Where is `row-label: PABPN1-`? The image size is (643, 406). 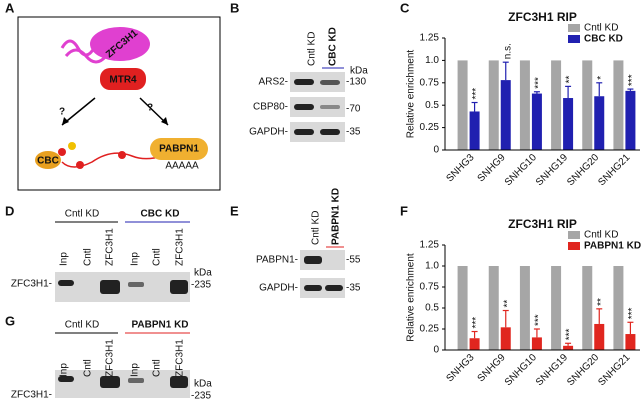
row-label: PABPN1- is located at coordinates (277, 260).